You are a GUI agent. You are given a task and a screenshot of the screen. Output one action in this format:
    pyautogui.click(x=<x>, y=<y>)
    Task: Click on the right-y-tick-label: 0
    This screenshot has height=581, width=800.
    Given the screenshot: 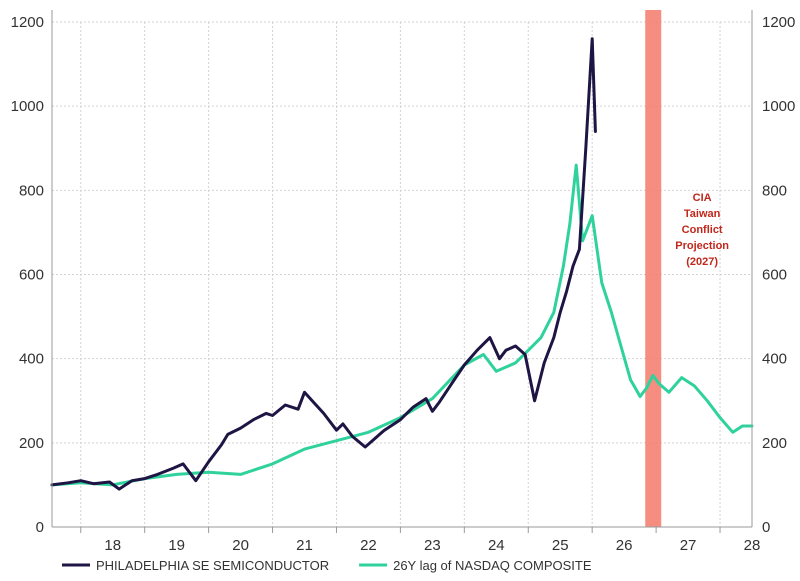 What is the action you would take?
    pyautogui.click(x=766, y=527)
    